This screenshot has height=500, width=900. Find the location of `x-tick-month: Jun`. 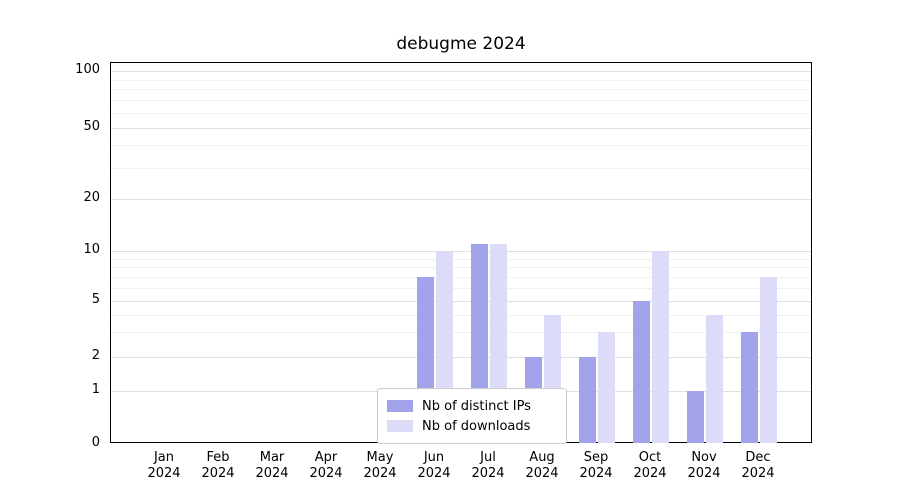

x-tick-month: Jun is located at coordinates (434, 457).